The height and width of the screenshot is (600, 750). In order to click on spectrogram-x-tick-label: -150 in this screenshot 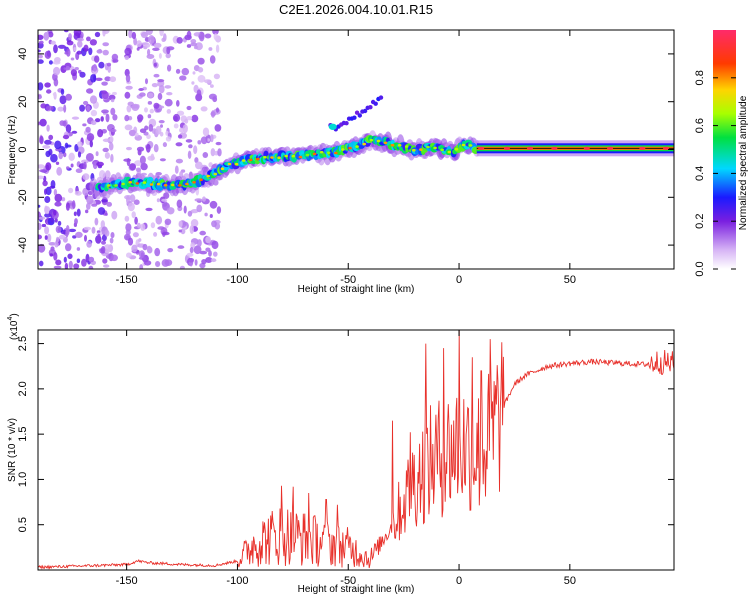, I will do `click(127, 280)`.